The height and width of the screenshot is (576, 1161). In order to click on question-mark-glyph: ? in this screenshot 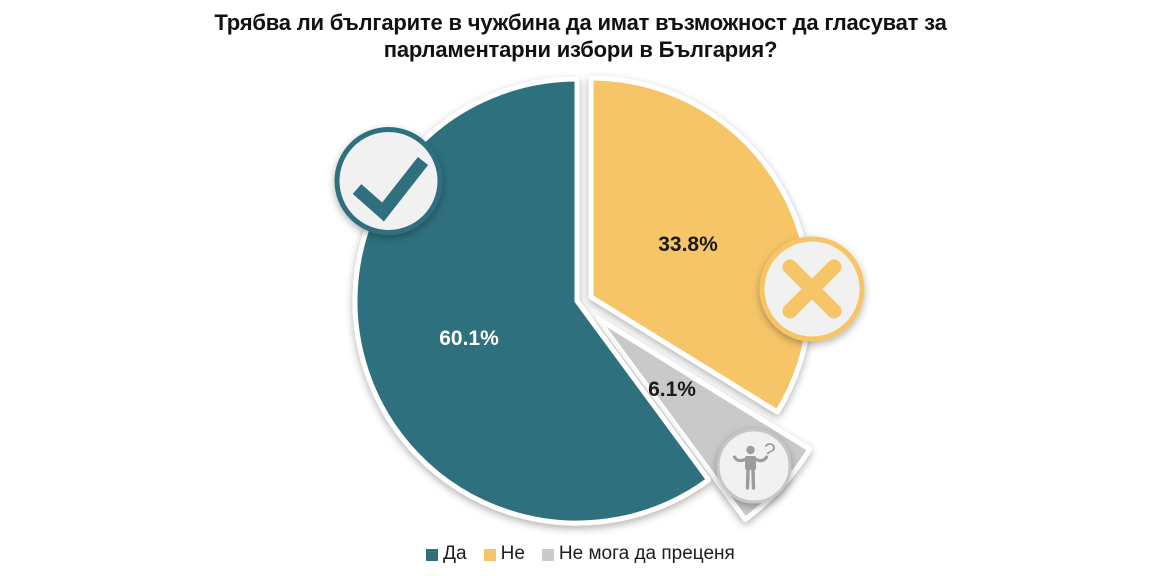, I will do `click(769, 450)`.